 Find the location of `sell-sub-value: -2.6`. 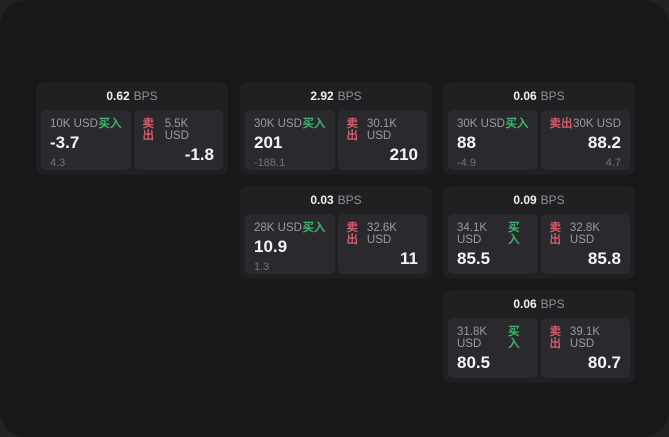

sell-sub-value: -2.6 is located at coordinates (178, 169).